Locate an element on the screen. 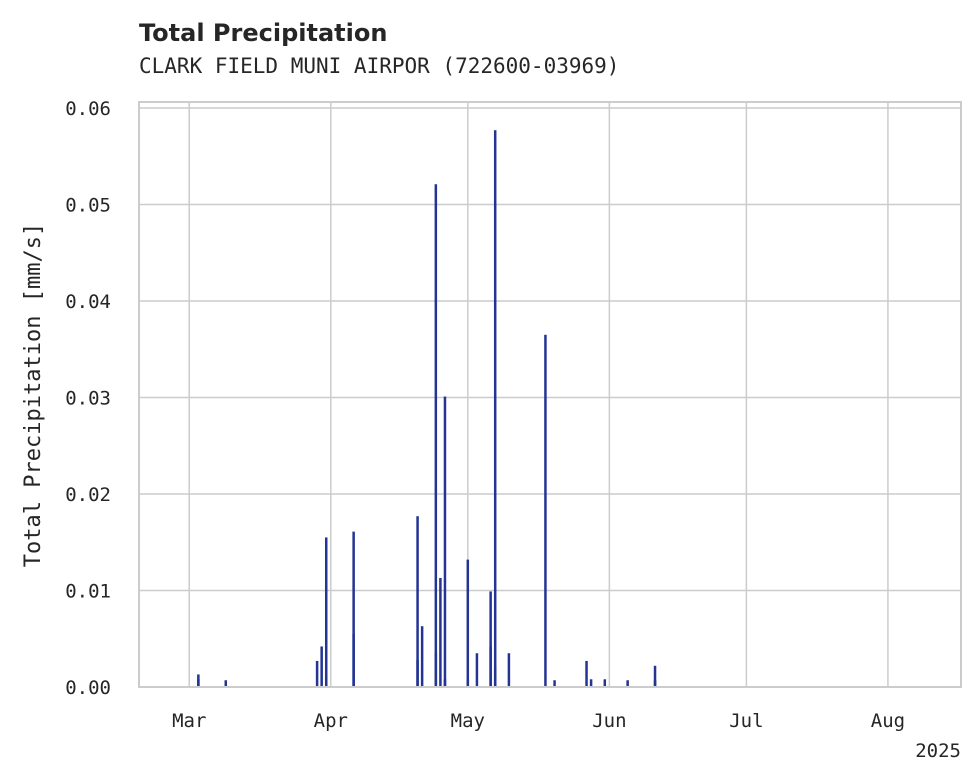 The height and width of the screenshot is (783, 980). x-tick-label: Mar is located at coordinates (189, 721).